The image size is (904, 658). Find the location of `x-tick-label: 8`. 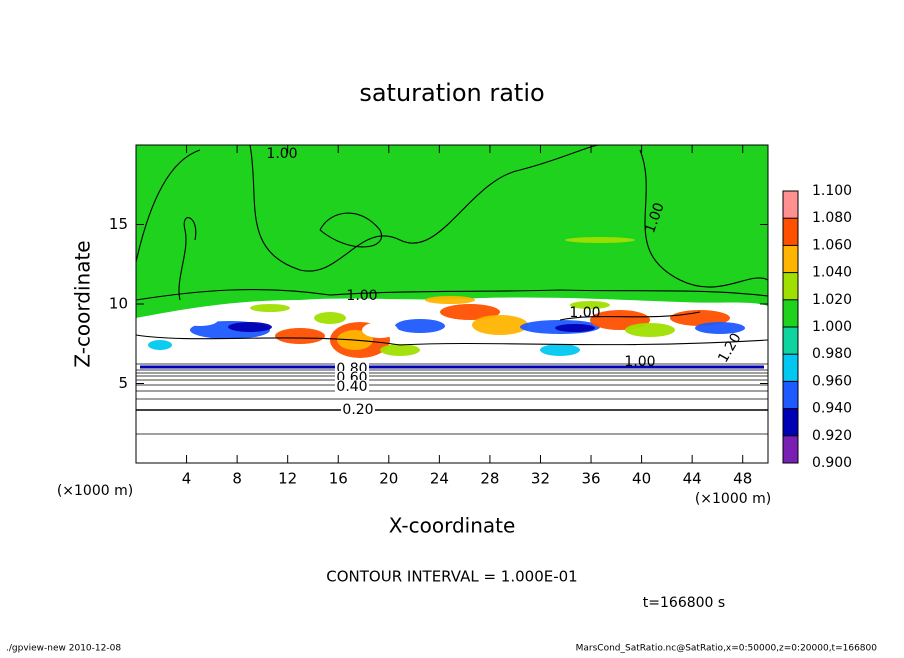

x-tick-label: 8 is located at coordinates (237, 479).